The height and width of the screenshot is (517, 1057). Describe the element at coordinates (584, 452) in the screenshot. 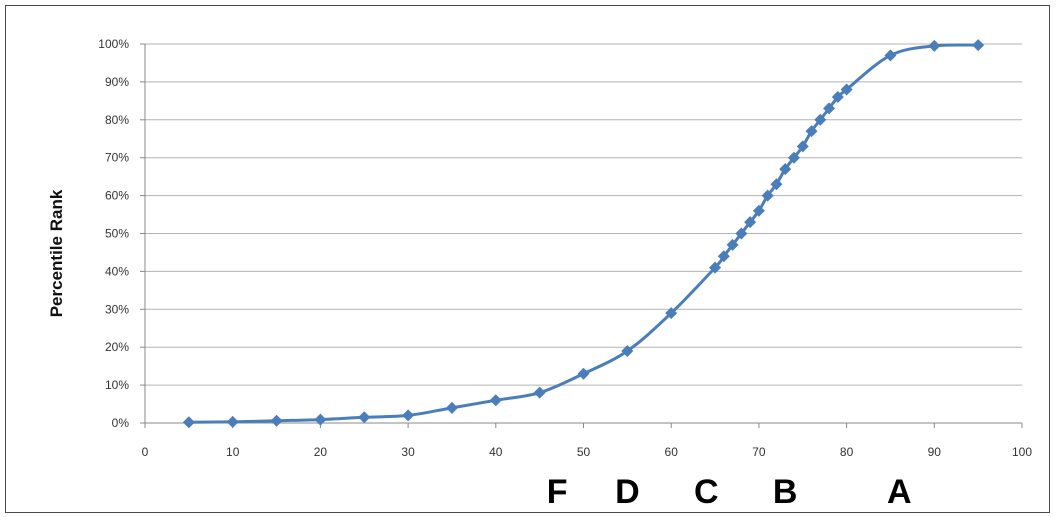

I see `x-tick-label: 50` at that location.